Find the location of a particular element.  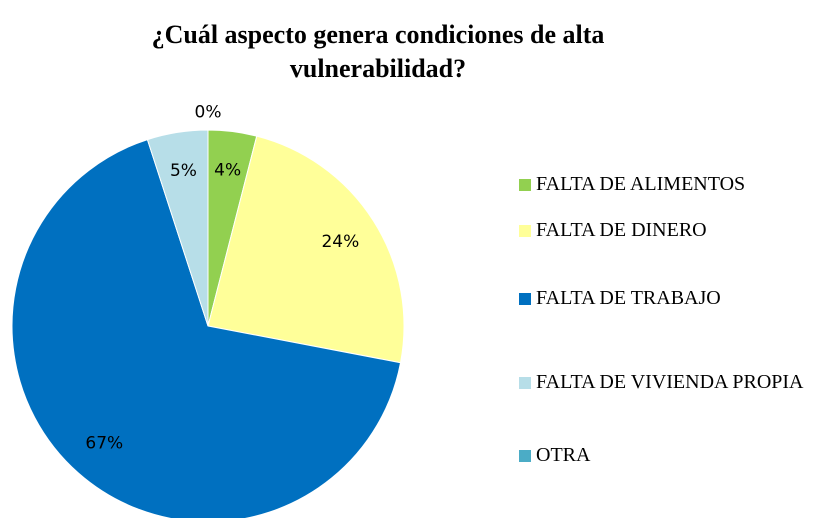

legend-item: OTRA is located at coordinates (669, 455).